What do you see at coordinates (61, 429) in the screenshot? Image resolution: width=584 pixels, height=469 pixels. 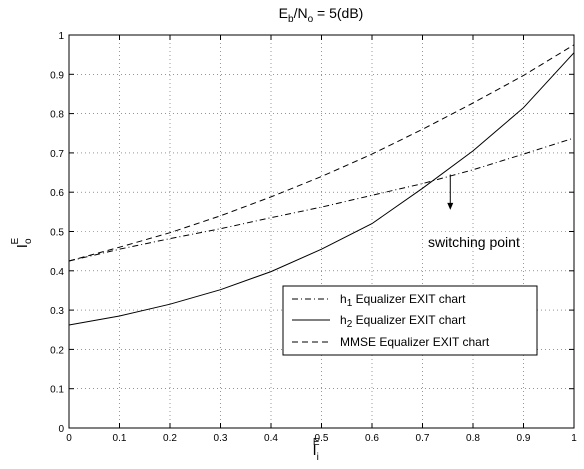 I see `y-tick-label: 0` at bounding box center [61, 429].